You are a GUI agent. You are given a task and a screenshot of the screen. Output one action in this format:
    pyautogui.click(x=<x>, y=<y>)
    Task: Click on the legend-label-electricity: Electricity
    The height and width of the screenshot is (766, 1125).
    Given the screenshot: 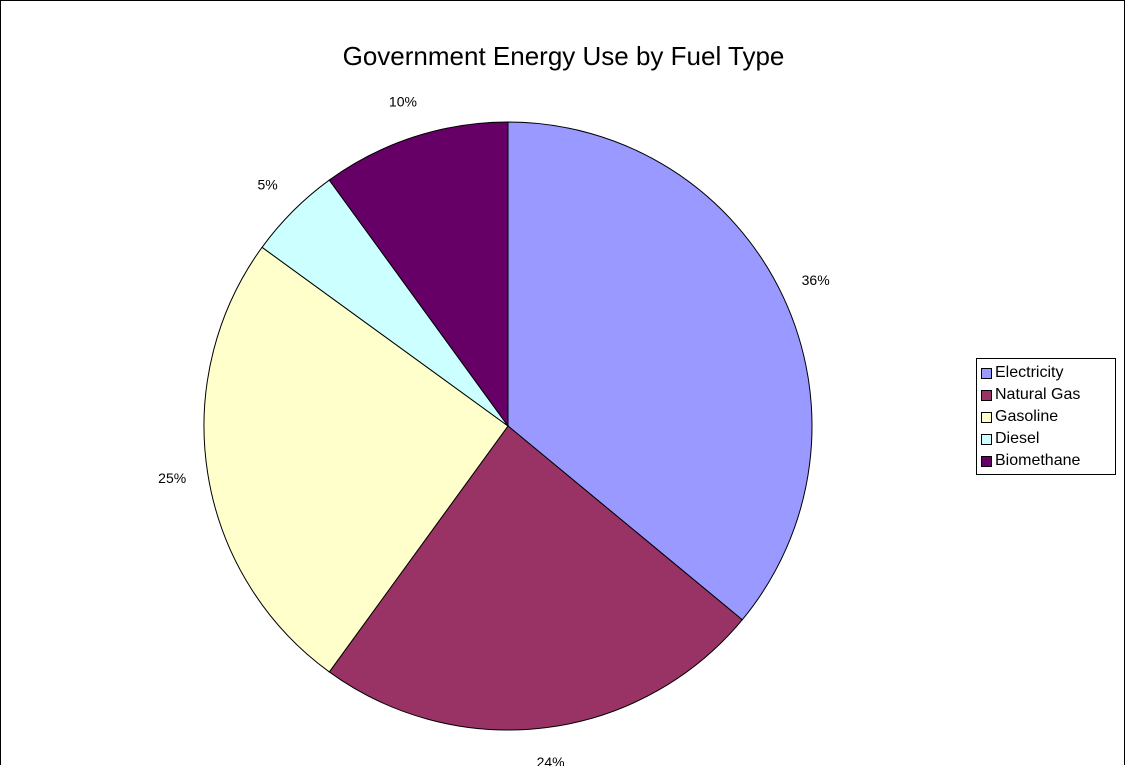 What is the action you would take?
    pyautogui.click(x=1029, y=373)
    